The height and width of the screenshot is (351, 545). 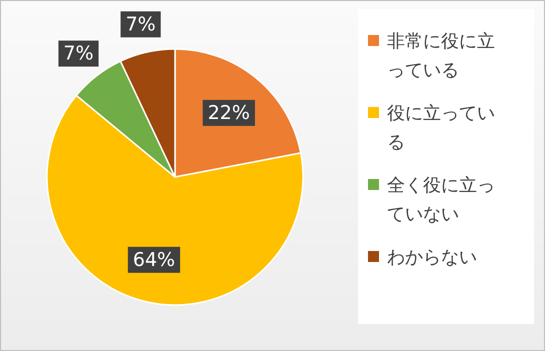 I want to click on data-label: 64%, so click(x=154, y=259).